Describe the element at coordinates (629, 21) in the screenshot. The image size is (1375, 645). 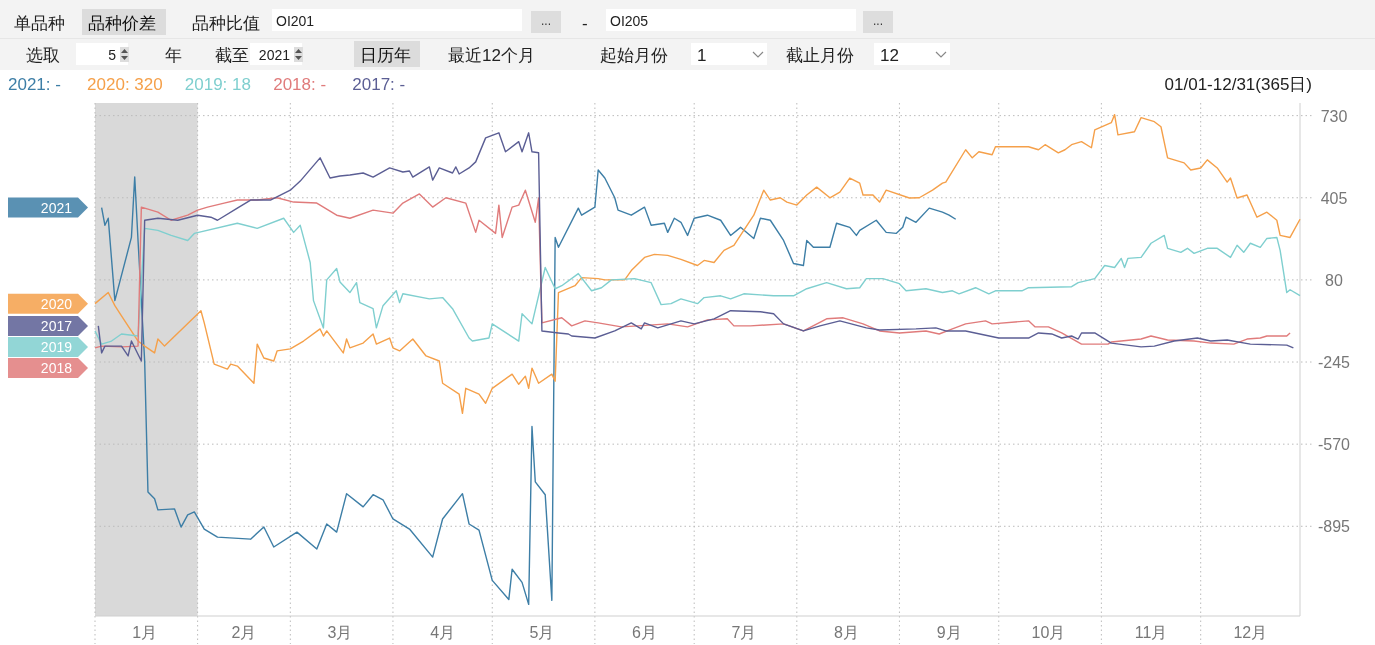
I see `text: OI205` at that location.